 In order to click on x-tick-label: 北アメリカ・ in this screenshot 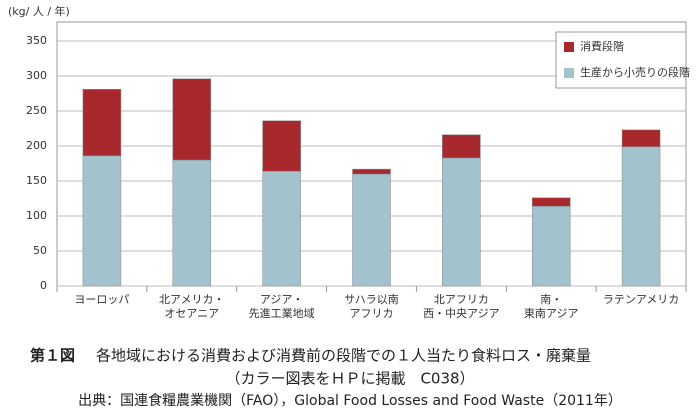, I will do `click(191, 299)`.